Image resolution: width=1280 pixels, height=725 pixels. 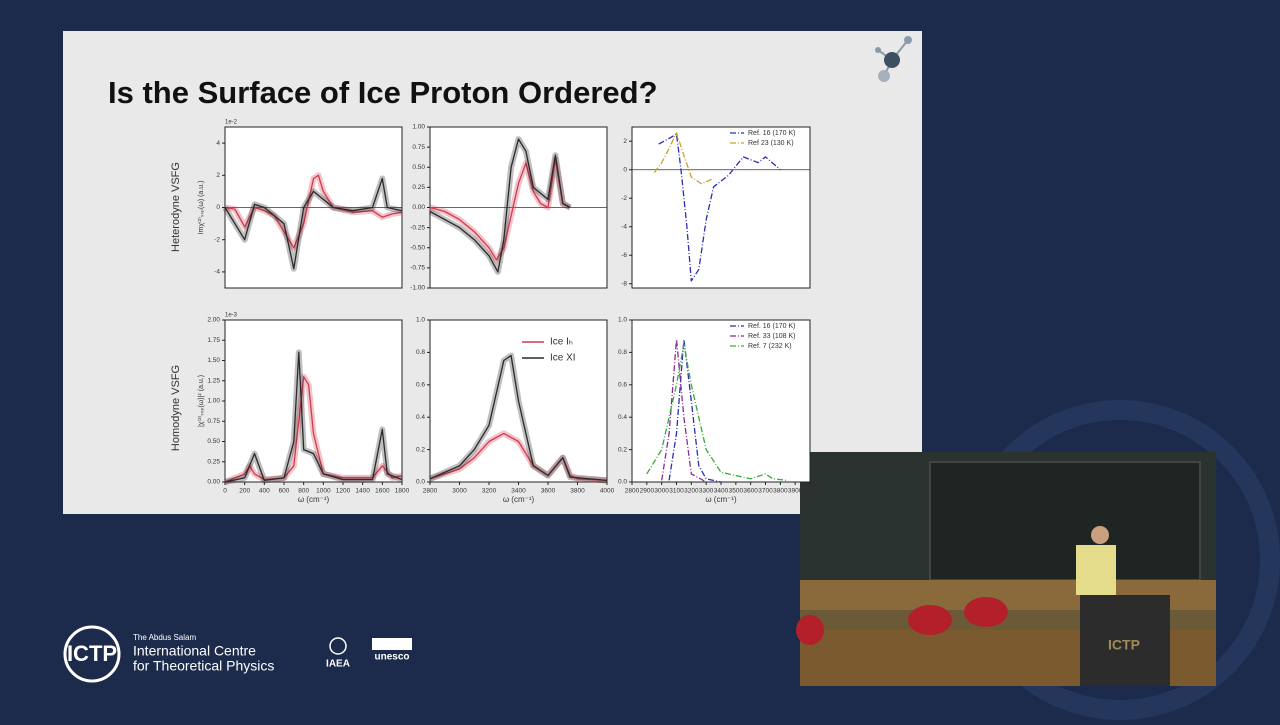 I want to click on legend-label: Ref. 7 (232 K), so click(x=770, y=346).